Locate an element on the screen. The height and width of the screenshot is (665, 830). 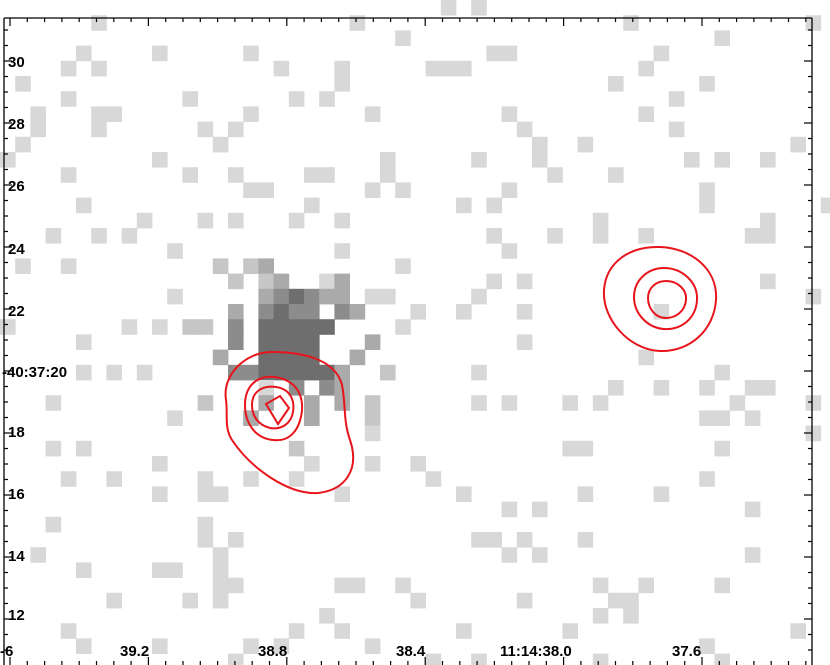
contour-source-b-mid is located at coordinates (665, 298).